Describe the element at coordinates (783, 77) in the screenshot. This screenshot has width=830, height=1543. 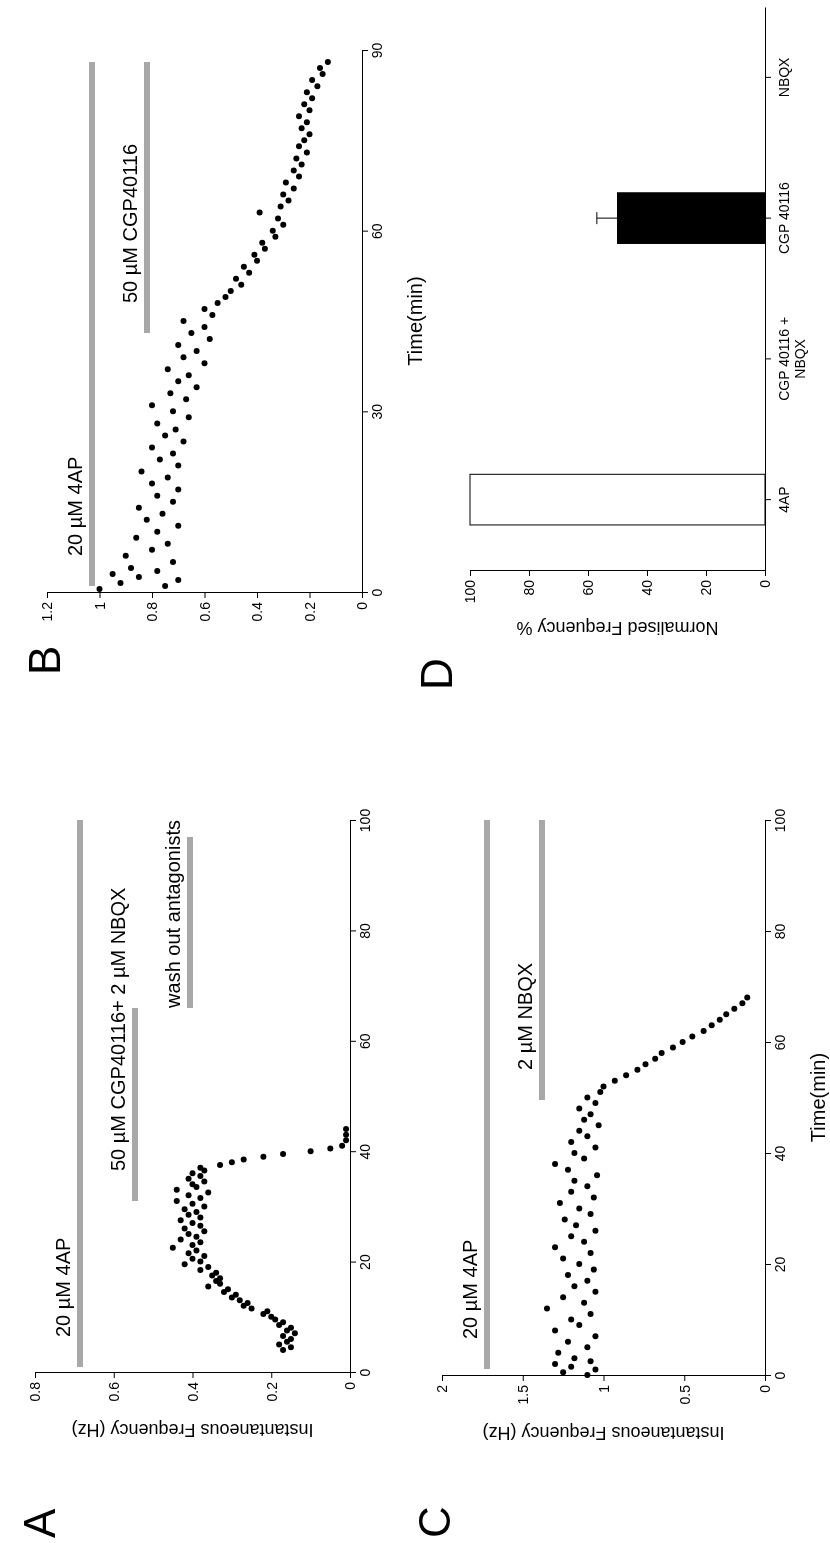
I see `y-tick-label: NBQX` at that location.